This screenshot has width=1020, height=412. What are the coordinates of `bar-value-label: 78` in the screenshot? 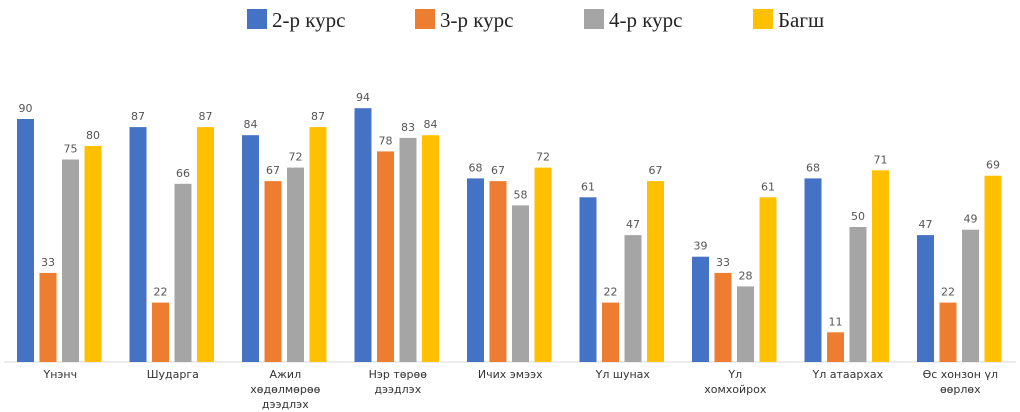 It's located at (386, 140).